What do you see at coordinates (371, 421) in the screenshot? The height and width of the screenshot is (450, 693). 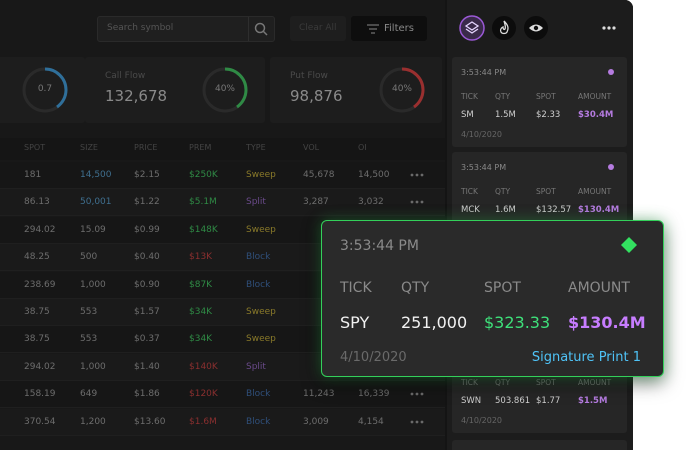 I see `cell: 4,154` at bounding box center [371, 421].